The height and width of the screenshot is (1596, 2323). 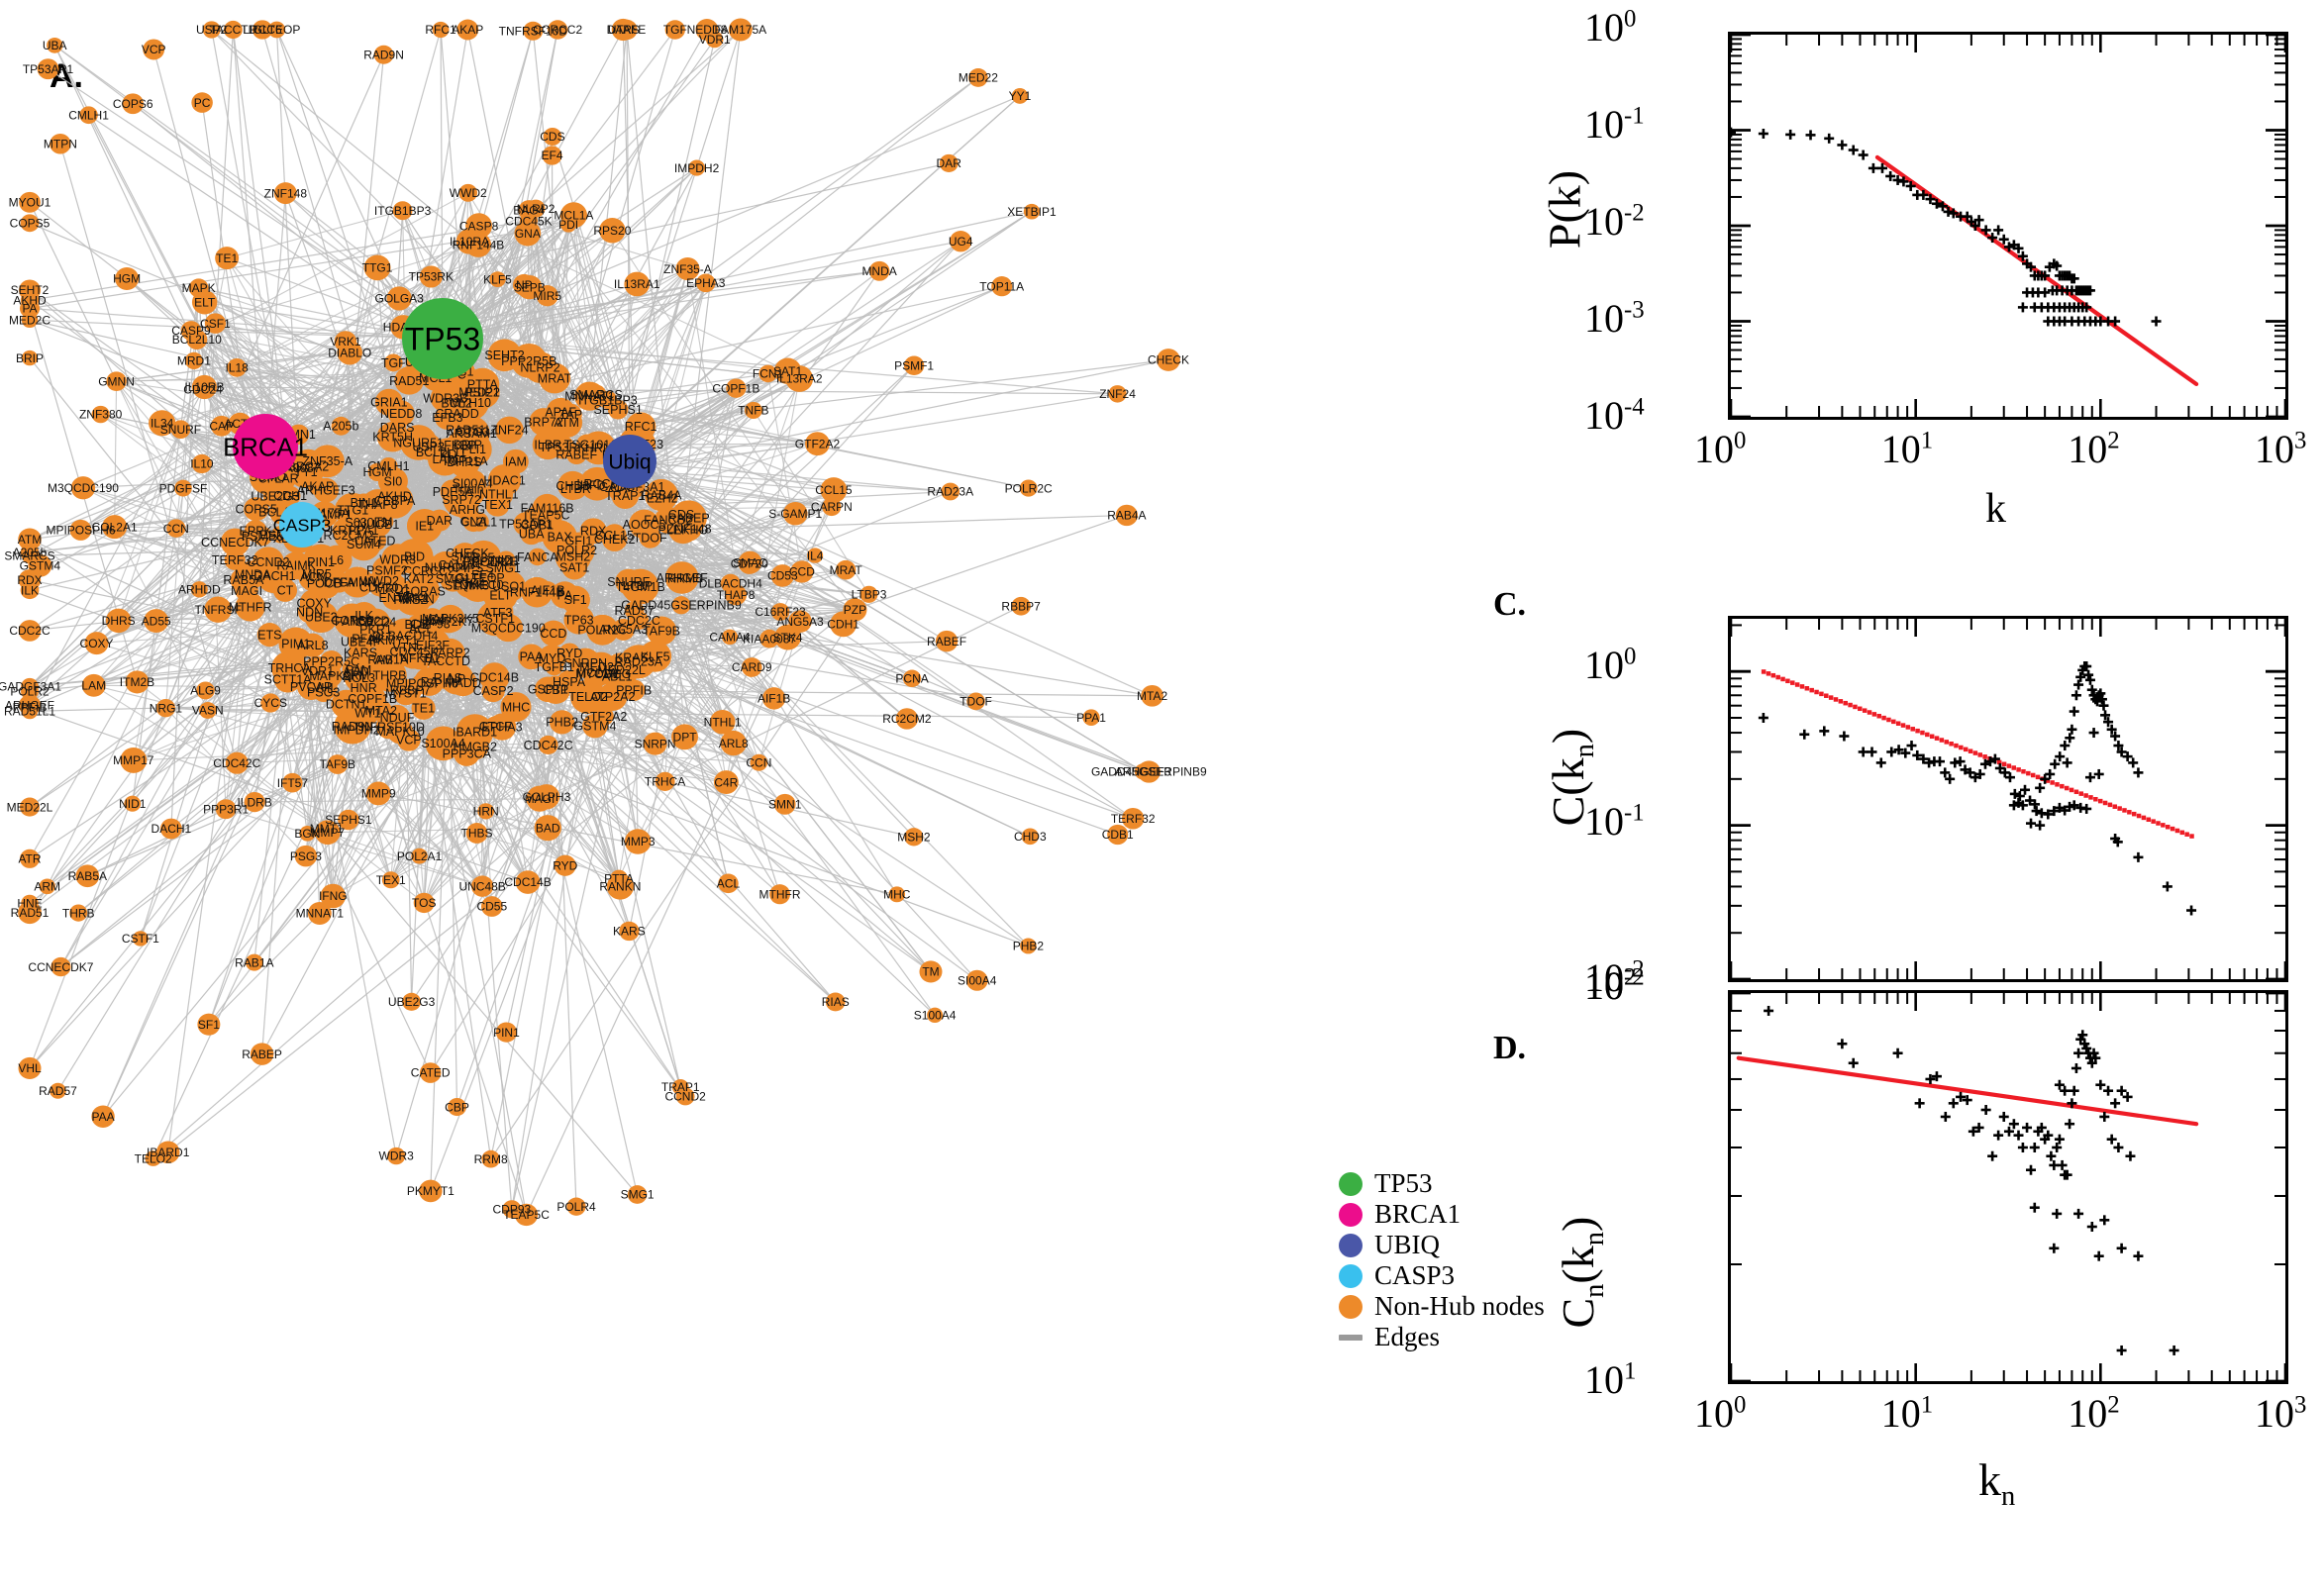 I want to click on hub-node-casp3, so click(x=302, y=525).